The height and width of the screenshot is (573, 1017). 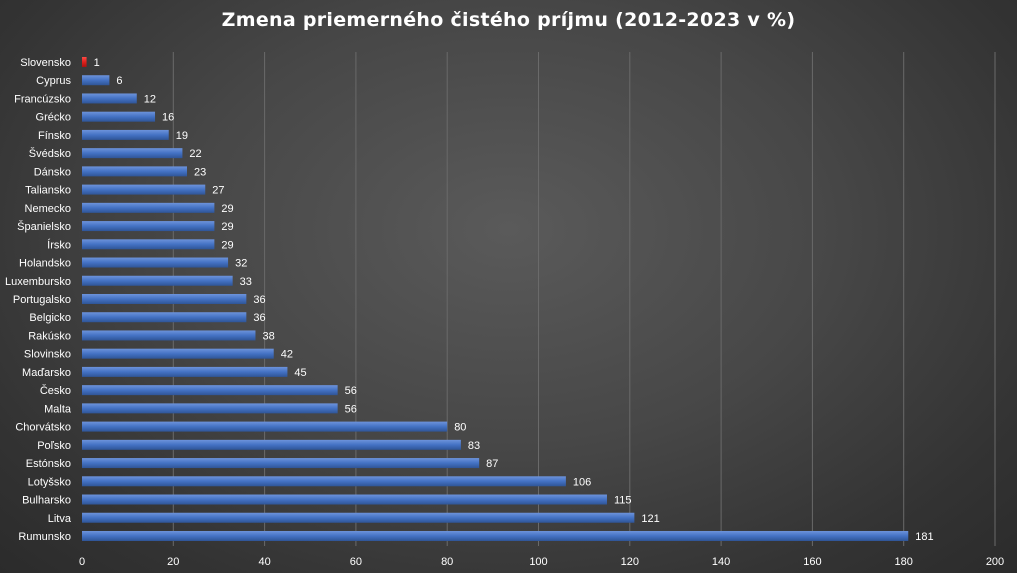 I want to click on x-tick-label: 0, so click(x=82, y=562).